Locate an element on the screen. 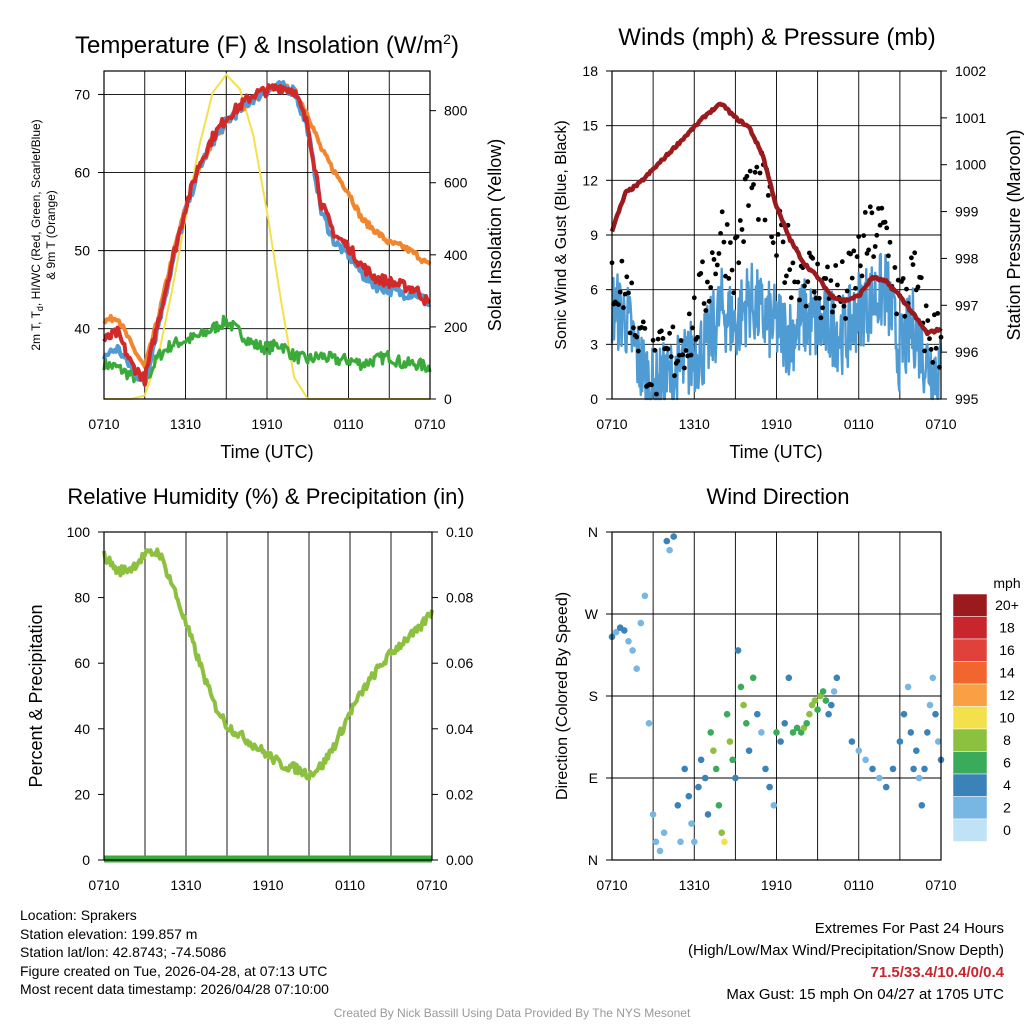 The image size is (1024, 1024). temp-series is located at coordinates (267, 236).